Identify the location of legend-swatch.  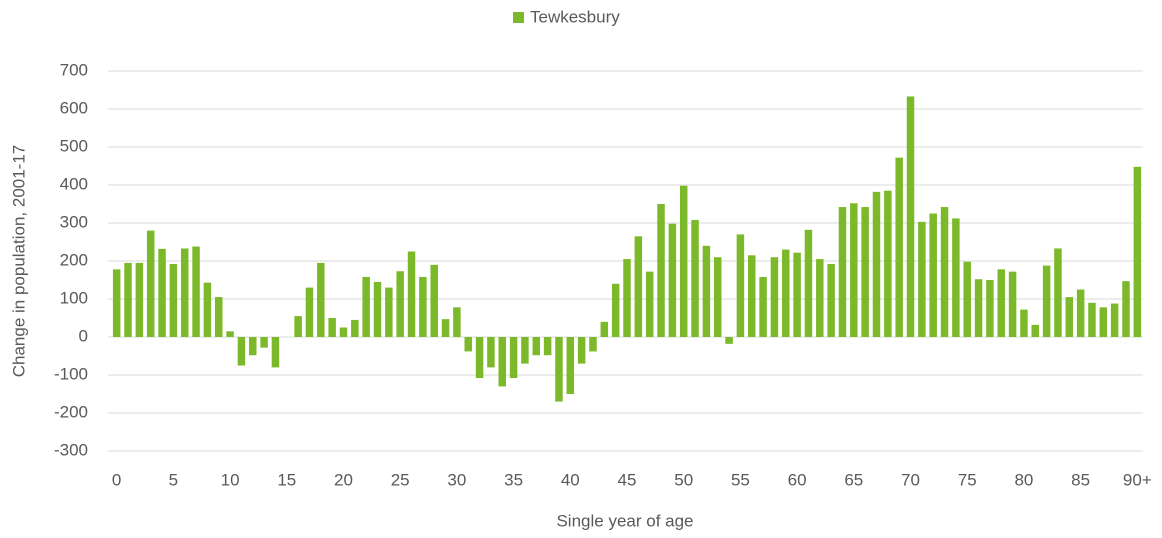
(518, 17).